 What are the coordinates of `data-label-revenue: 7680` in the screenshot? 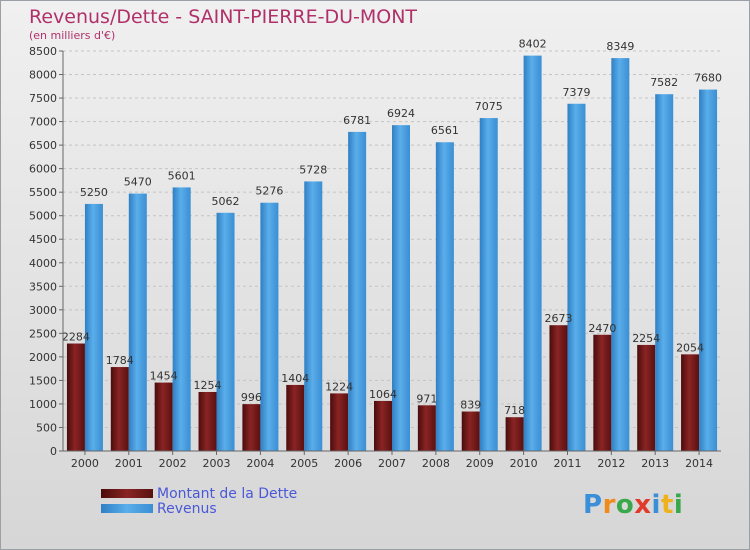 It's located at (708, 78).